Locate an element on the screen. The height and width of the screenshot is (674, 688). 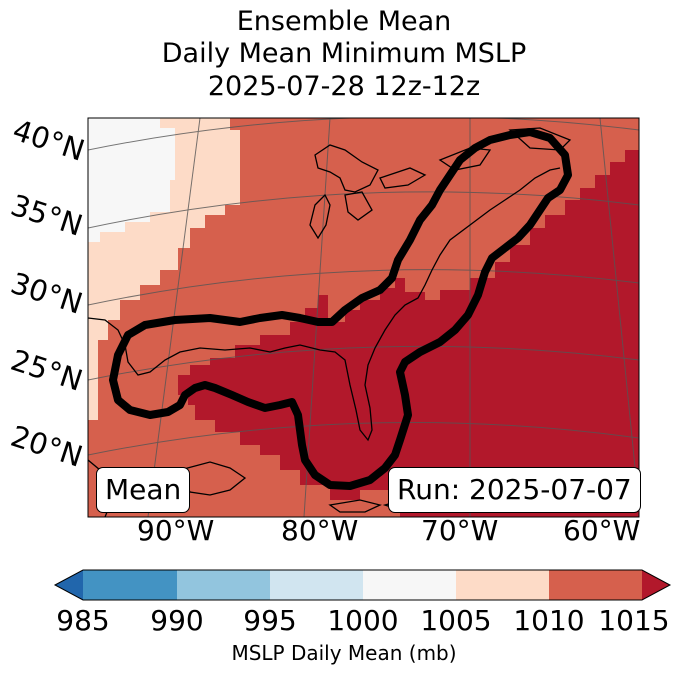
colorbar-tick: 995 is located at coordinates (270, 620).